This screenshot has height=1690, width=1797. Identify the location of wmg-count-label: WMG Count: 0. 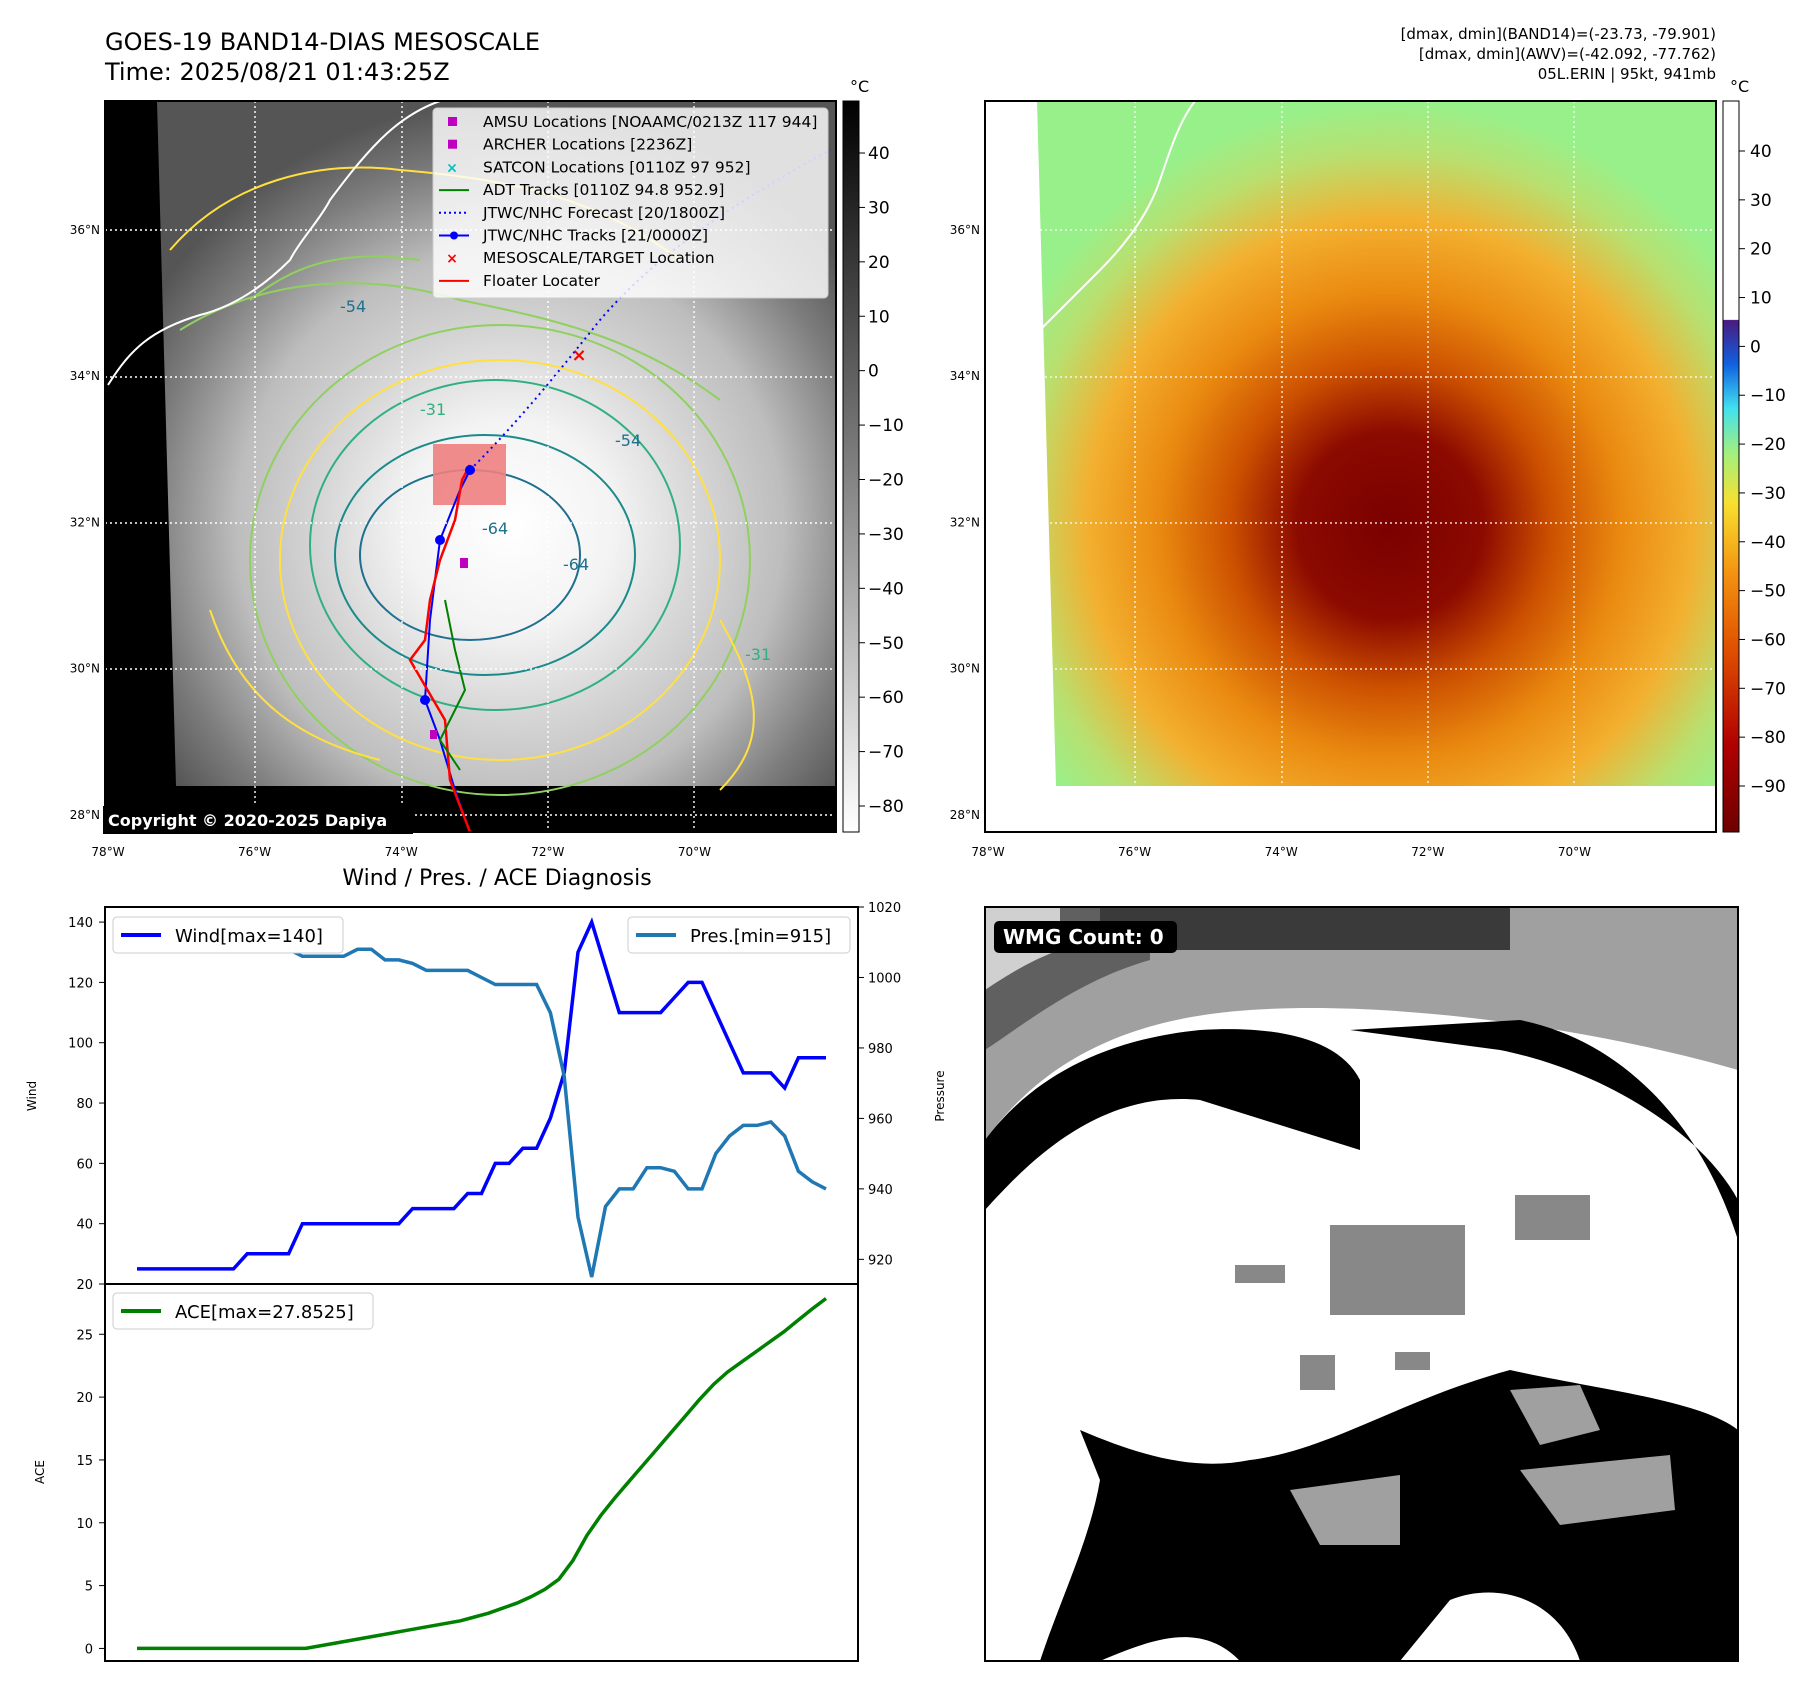
(1083, 937).